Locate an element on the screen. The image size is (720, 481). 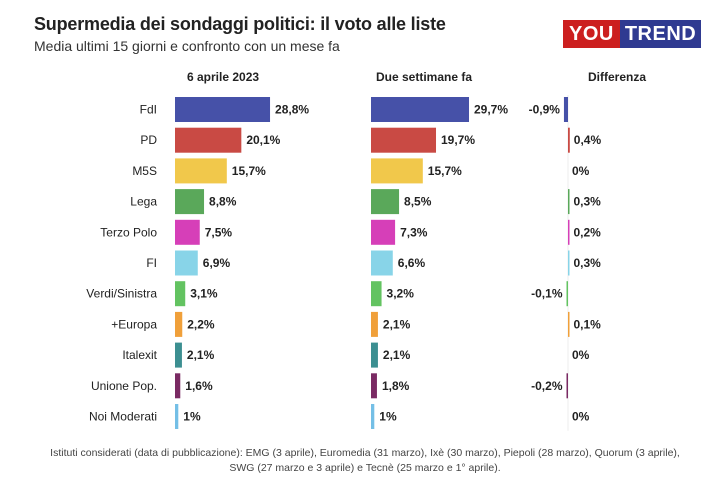
data-label-previous: 6,6% is located at coordinates (412, 263).